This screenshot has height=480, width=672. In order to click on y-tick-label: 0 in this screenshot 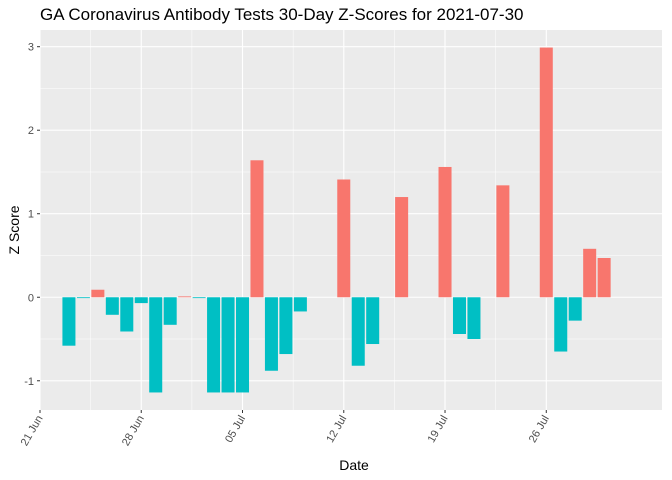, I will do `click(31, 298)`.